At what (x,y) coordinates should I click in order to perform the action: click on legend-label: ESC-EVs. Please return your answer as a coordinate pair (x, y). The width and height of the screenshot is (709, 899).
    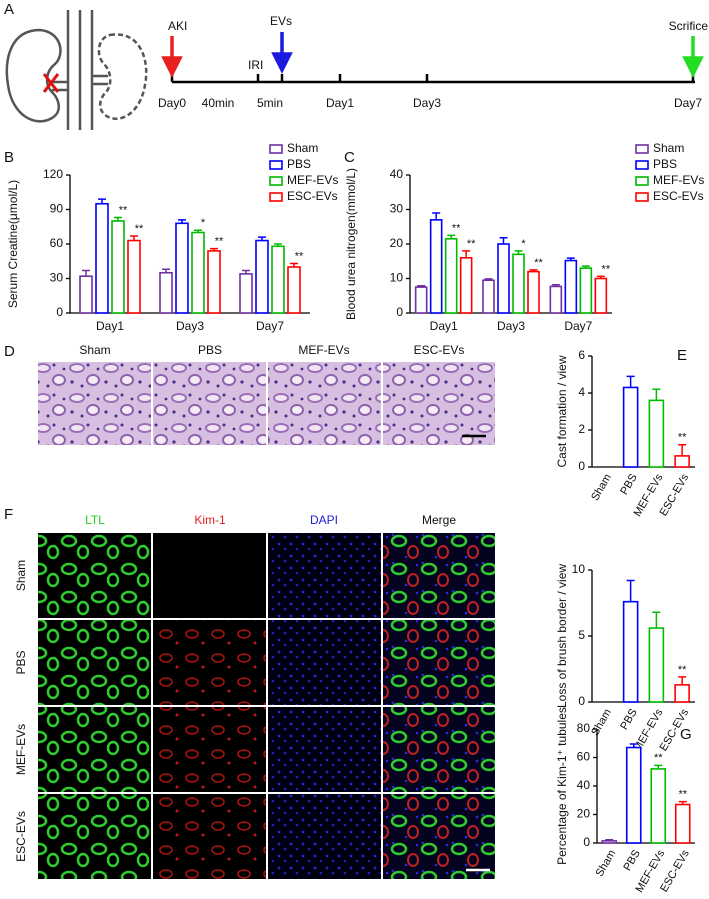
    Looking at the image, I should click on (678, 196).